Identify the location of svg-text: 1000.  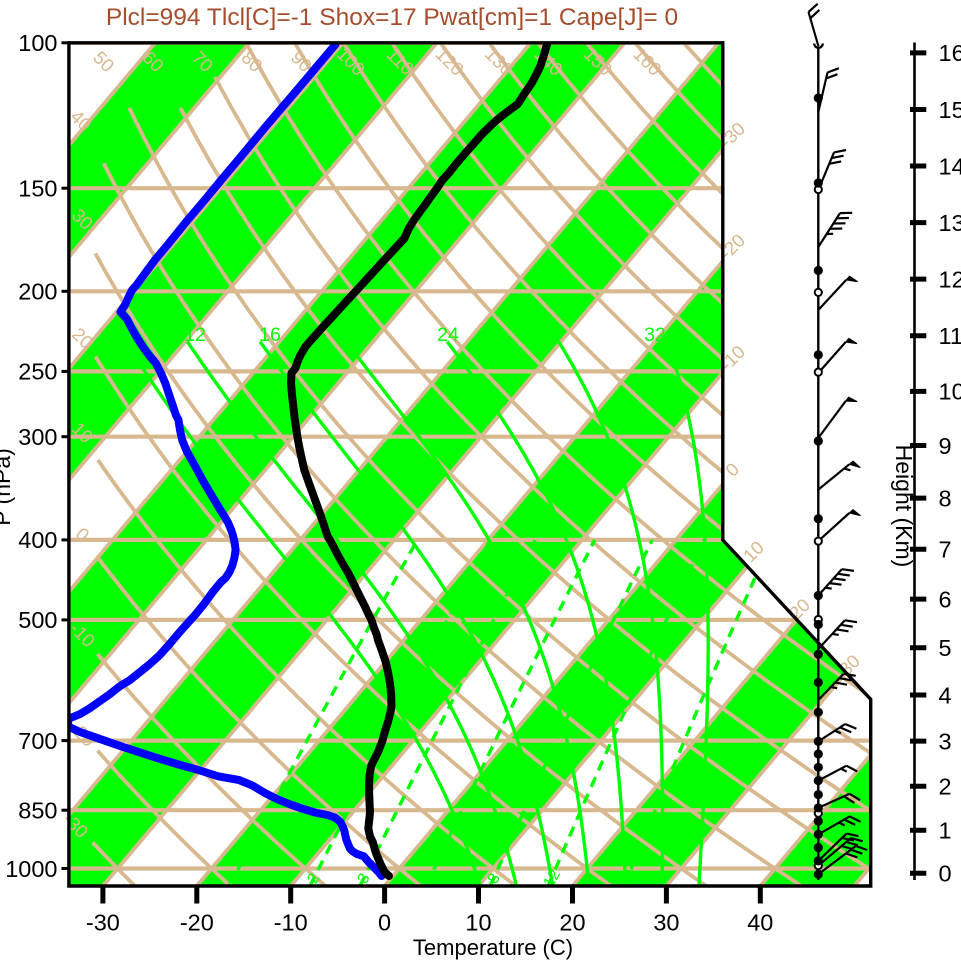
(31, 869).